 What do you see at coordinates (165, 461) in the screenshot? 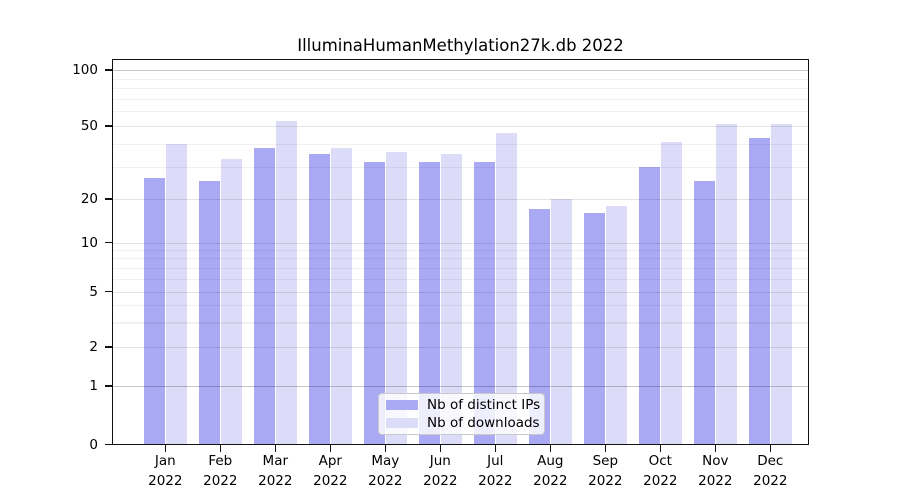
I see `x-tick-month: Jan` at bounding box center [165, 461].